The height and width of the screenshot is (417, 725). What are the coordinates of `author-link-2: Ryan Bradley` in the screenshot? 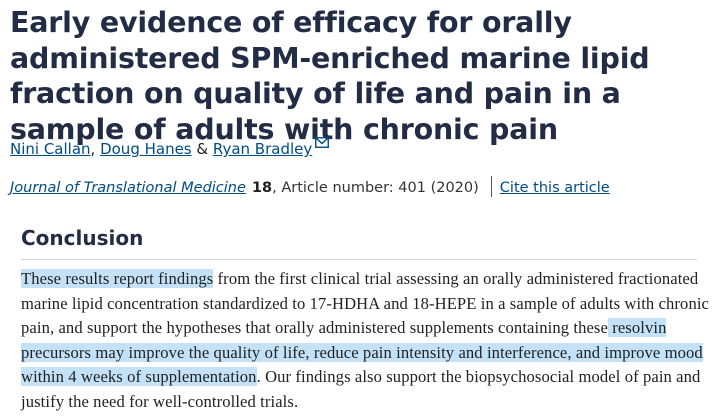 It's located at (262, 149).